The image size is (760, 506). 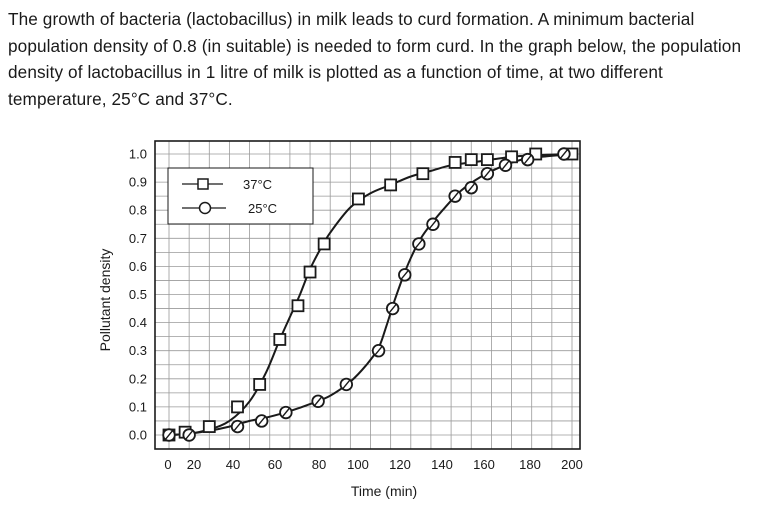 I want to click on y-tick-label: 0.5, so click(x=138, y=294).